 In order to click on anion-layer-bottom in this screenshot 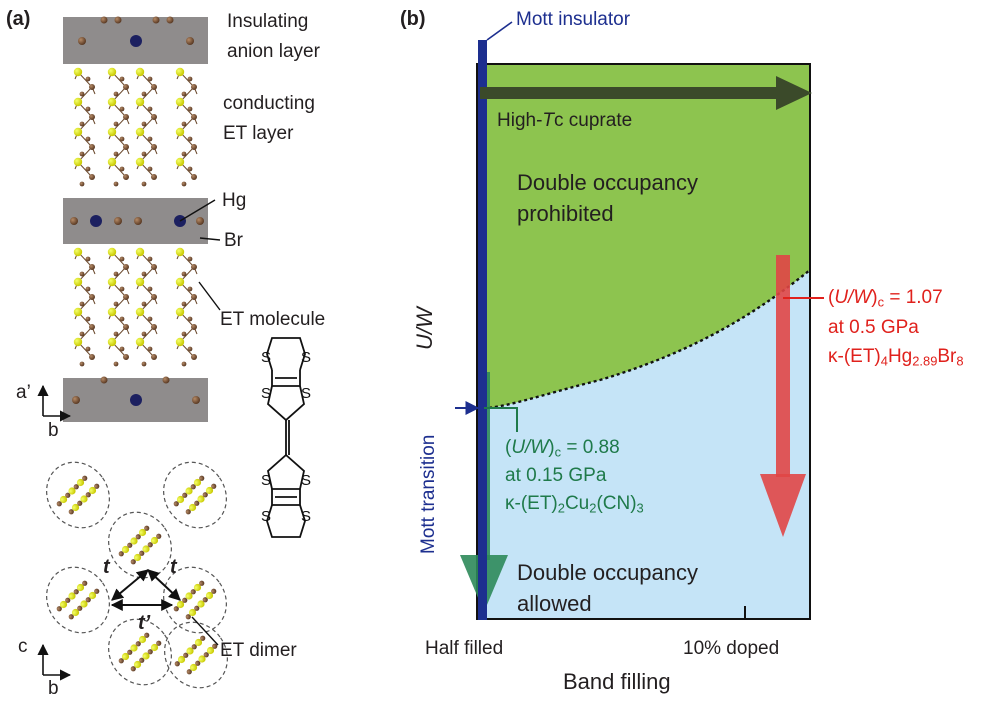, I will do `click(135, 399)`.